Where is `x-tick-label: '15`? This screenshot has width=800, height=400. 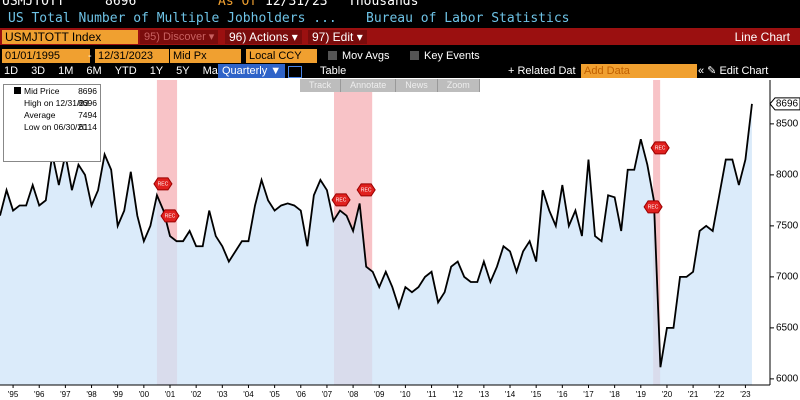 x-tick-label: '15 is located at coordinates (536, 394).